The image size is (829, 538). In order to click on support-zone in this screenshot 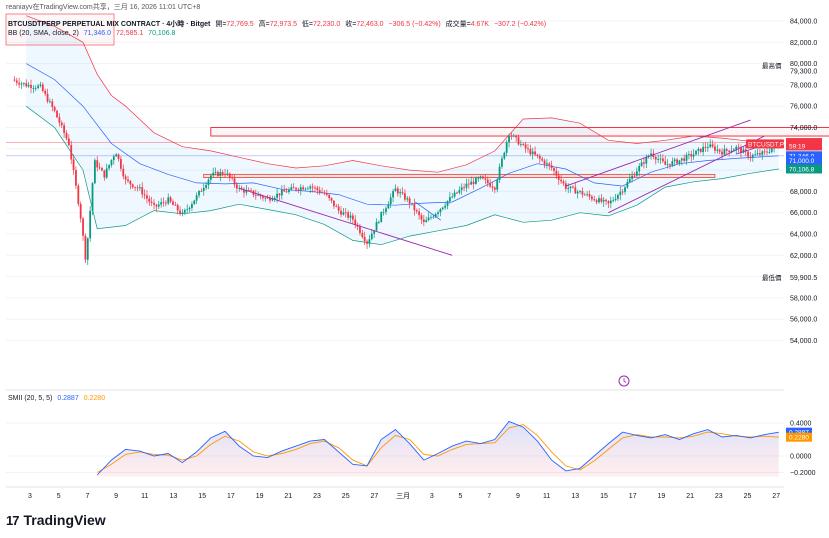, I will do `click(459, 175)`.